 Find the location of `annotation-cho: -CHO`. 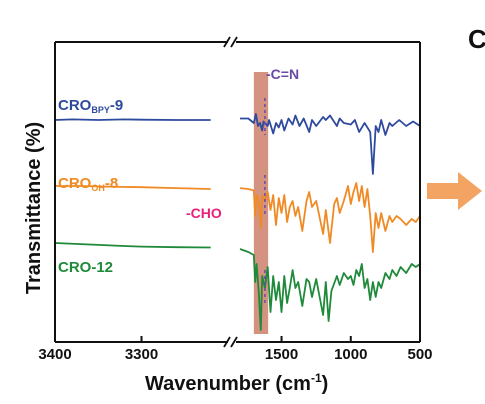

annotation-cho: -CHO is located at coordinates (204, 213).